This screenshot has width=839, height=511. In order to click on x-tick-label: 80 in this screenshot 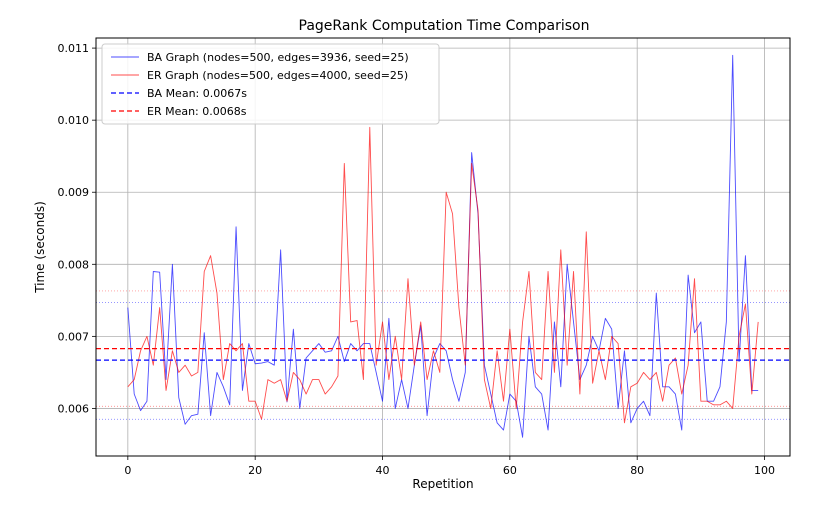, I will do `click(637, 470)`.